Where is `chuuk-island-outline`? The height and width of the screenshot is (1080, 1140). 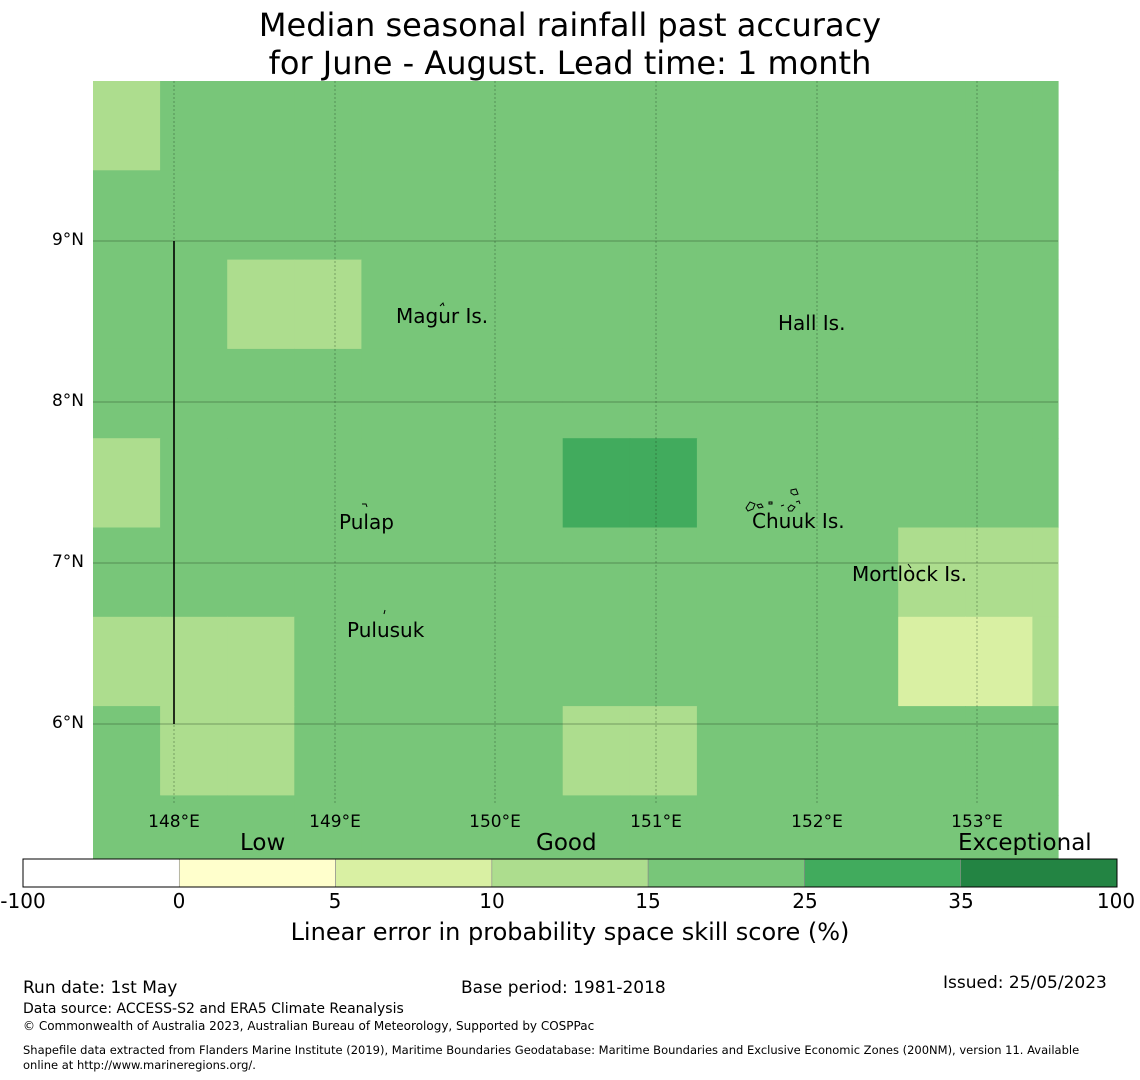
chuuk-island-outline is located at coordinates (773, 500).